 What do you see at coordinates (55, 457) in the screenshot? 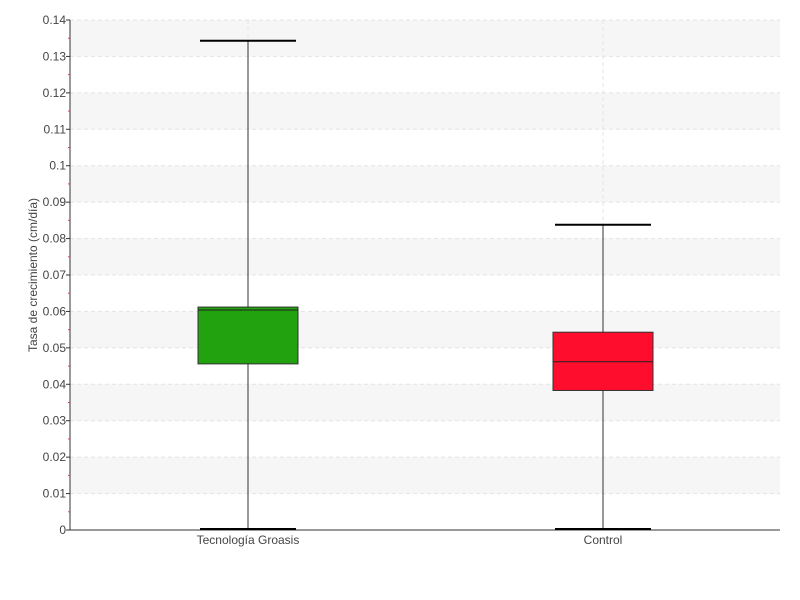
I see `y-tick-label: 0.02` at bounding box center [55, 457].